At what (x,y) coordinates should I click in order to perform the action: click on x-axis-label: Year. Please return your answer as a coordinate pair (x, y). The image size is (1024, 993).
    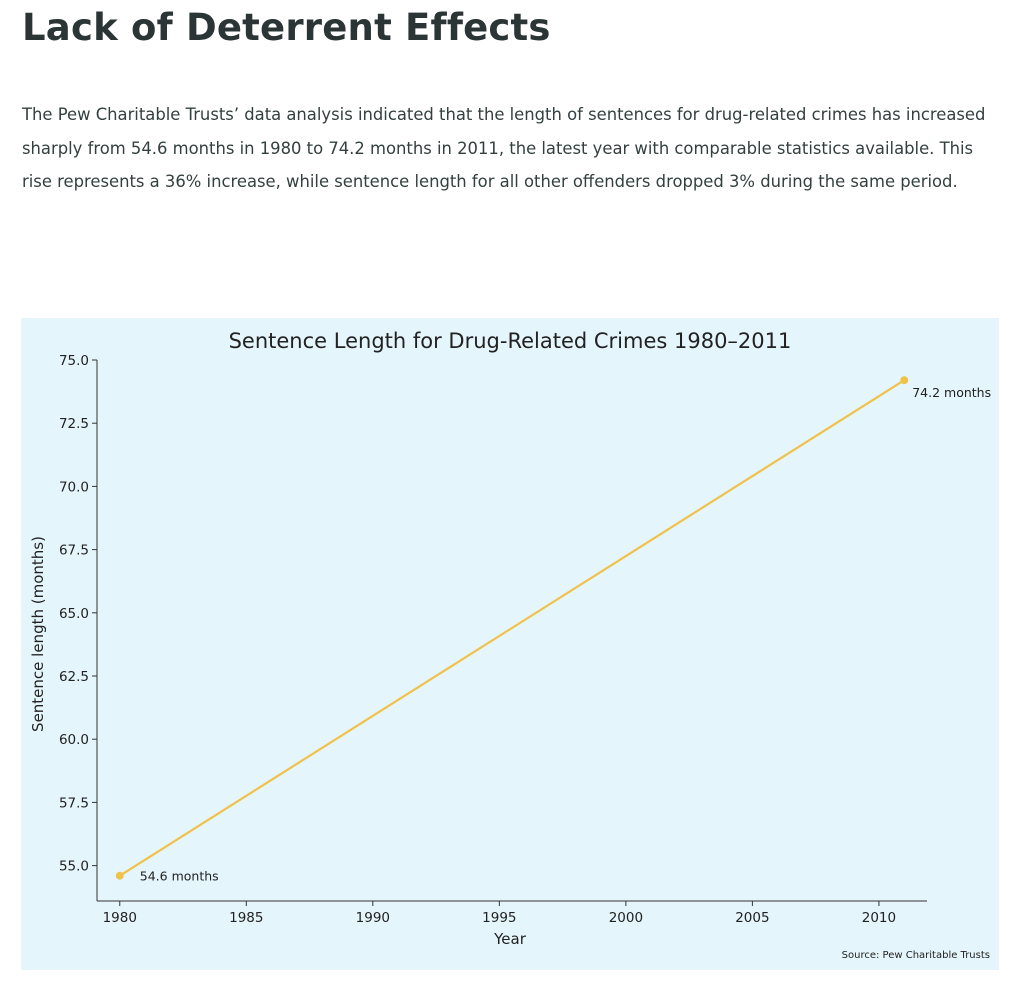
    Looking at the image, I should click on (510, 939).